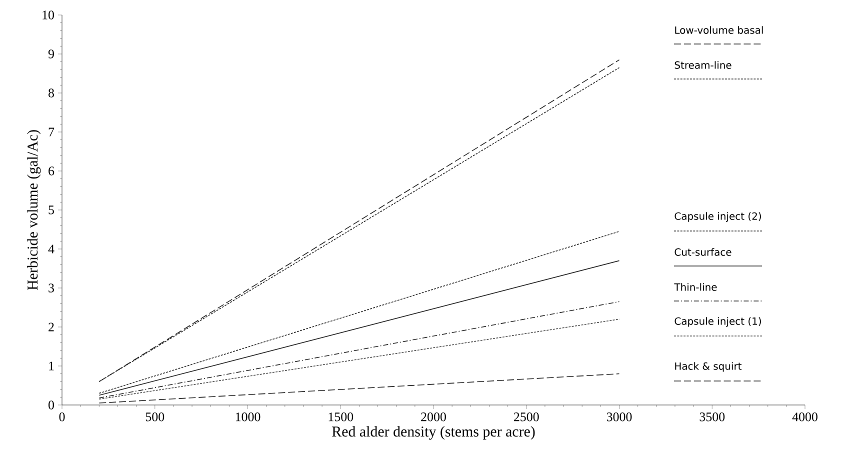 This screenshot has height=469, width=861. What do you see at coordinates (51, 132) in the screenshot?
I see `y-tick-label: 7` at bounding box center [51, 132].